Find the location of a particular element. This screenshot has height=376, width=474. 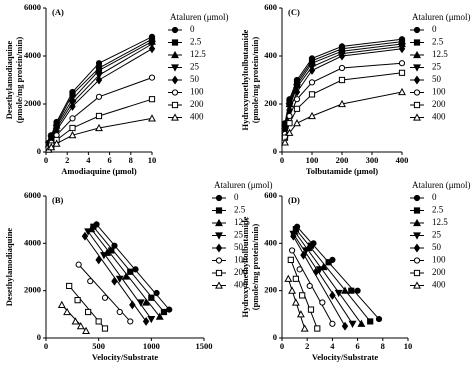

y-tick-label: 600 is located at coordinates (270, 195).